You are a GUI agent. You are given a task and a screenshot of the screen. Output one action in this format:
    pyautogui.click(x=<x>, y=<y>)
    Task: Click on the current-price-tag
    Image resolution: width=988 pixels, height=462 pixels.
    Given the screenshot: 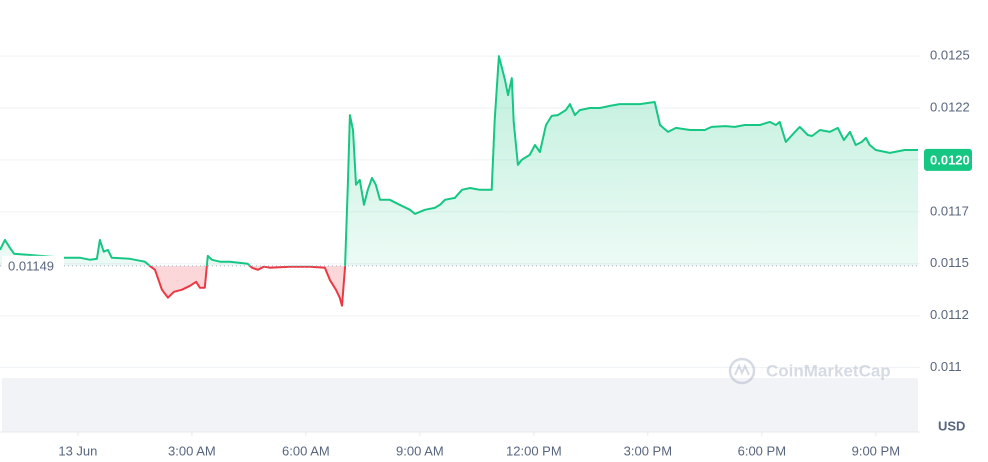 What is the action you would take?
    pyautogui.click(x=948, y=159)
    